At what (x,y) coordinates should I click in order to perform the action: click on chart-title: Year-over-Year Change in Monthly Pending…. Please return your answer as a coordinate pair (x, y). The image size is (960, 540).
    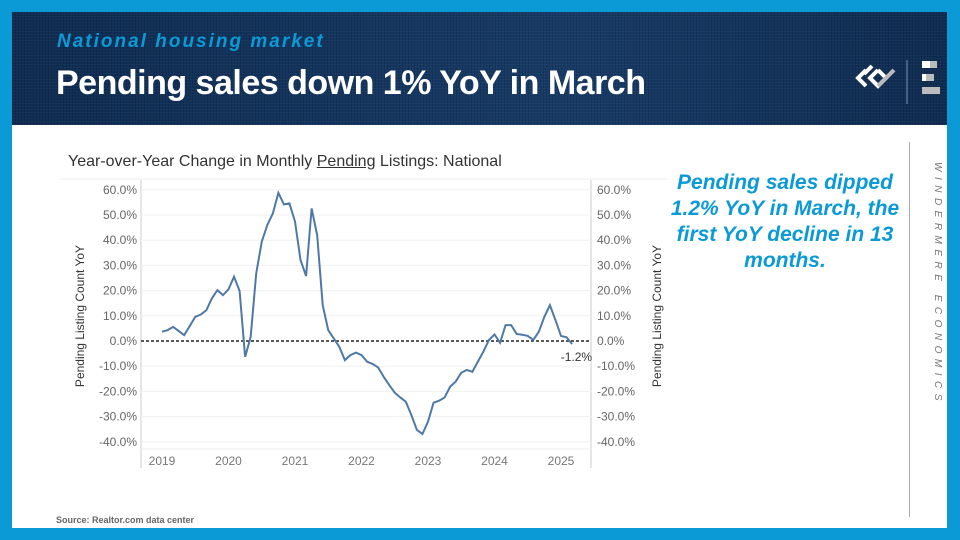
    Looking at the image, I should click on (285, 162).